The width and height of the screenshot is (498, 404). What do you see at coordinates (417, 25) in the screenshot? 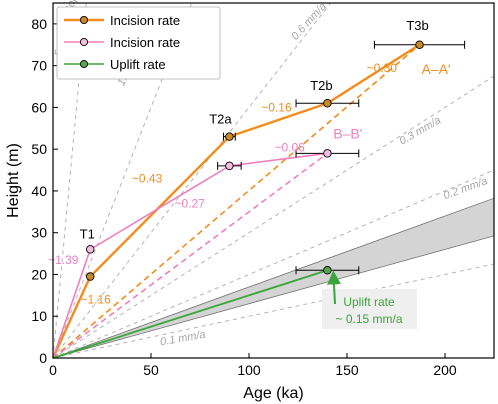
I see `point-label-T3b: T3b` at bounding box center [417, 25].